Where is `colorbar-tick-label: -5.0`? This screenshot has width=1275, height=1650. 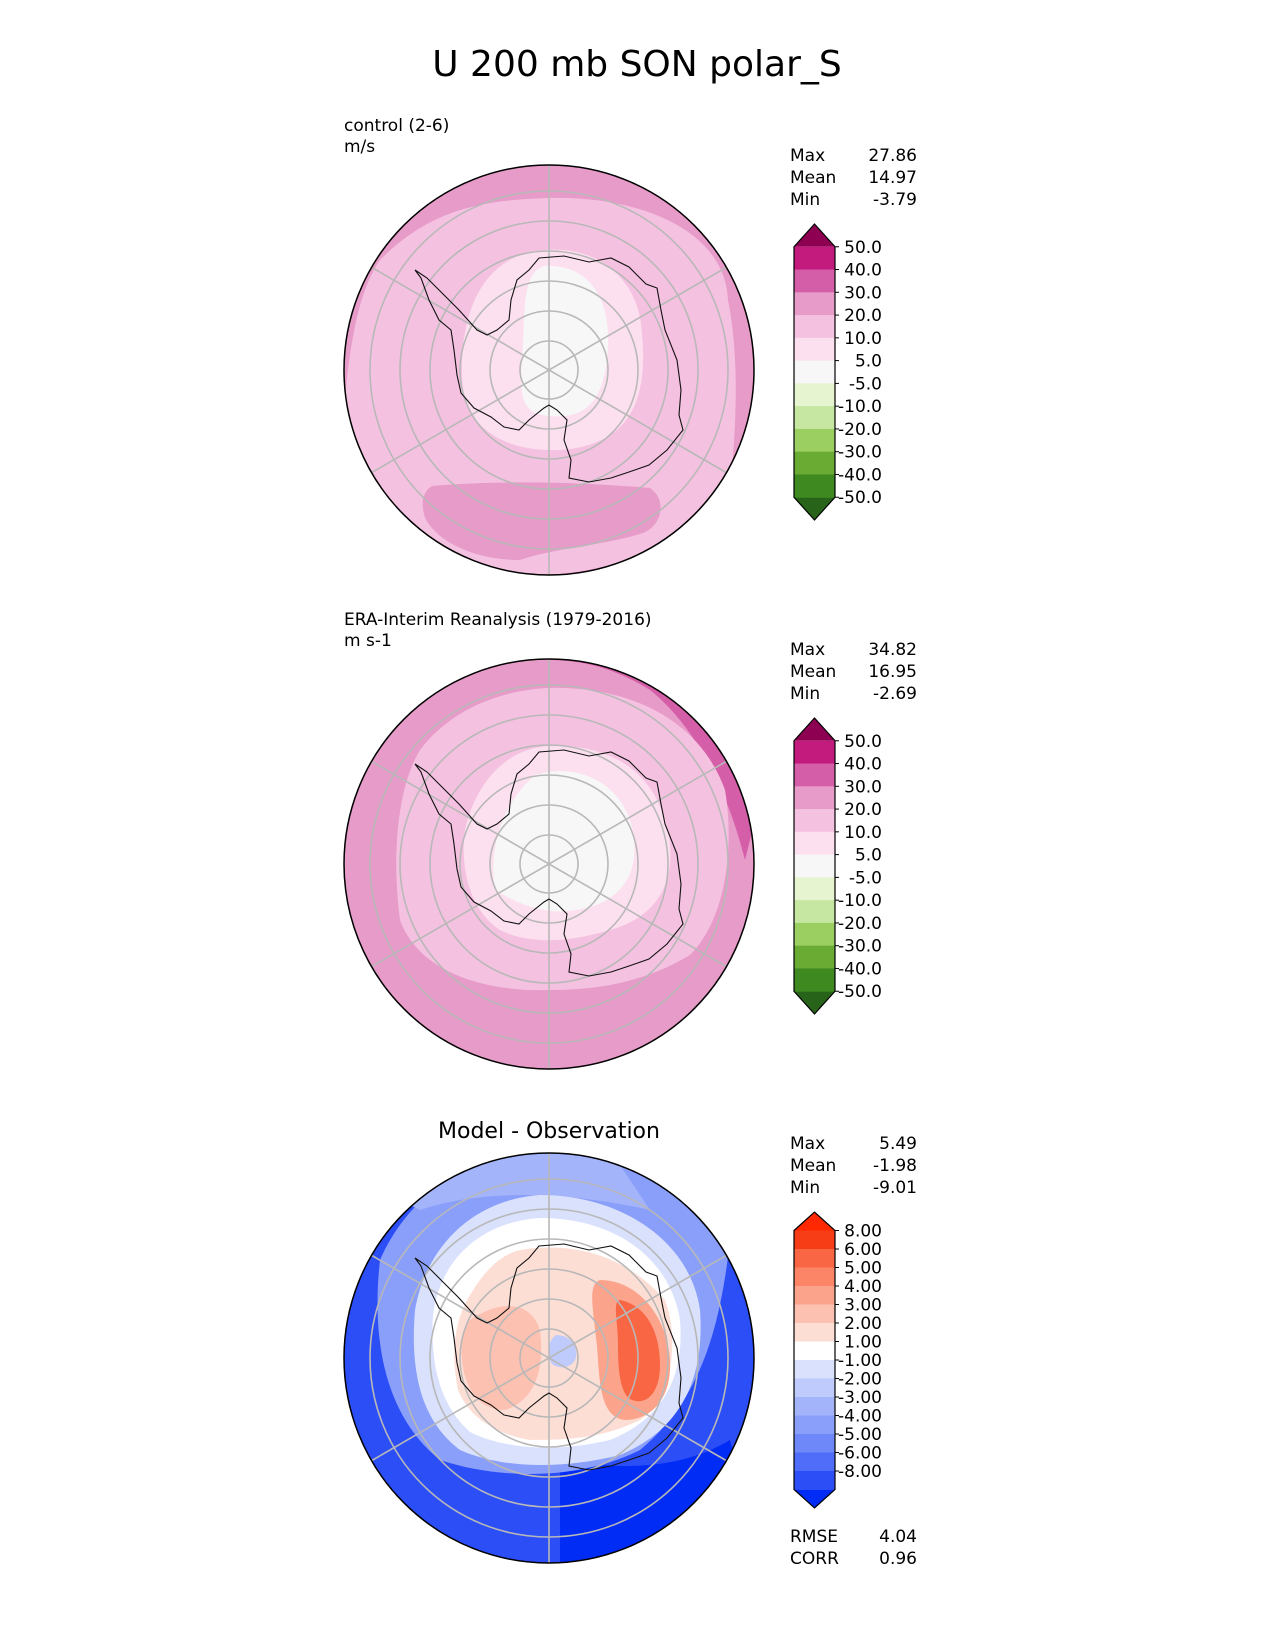
colorbar-tick-label: -5.0 is located at coordinates (865, 384).